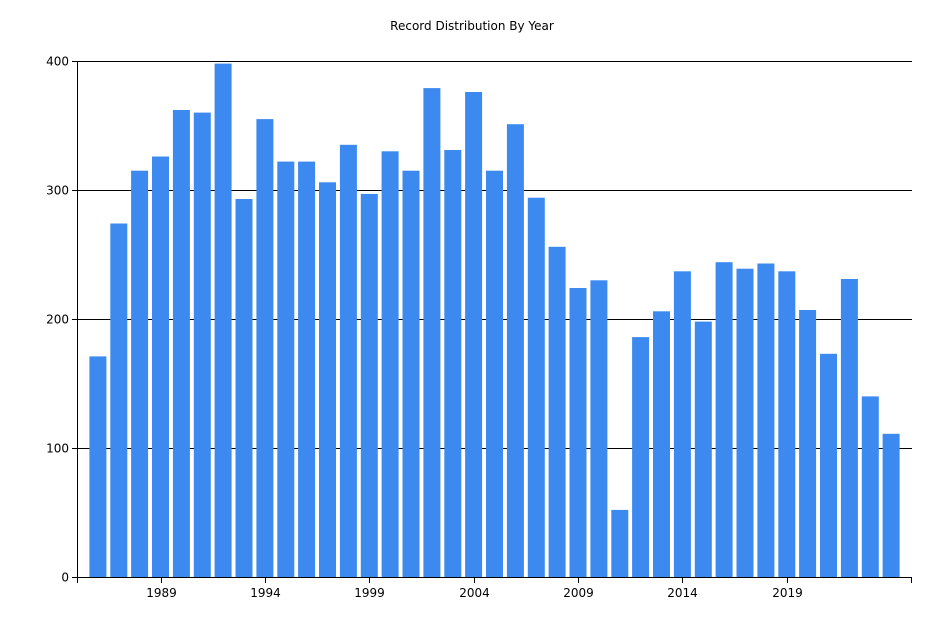 This screenshot has height=630, width=945. What do you see at coordinates (494, 588) in the screenshot?
I see `x-axis-ticks: 1989 1994 1999 2004 2009 2014 2019` at bounding box center [494, 588].